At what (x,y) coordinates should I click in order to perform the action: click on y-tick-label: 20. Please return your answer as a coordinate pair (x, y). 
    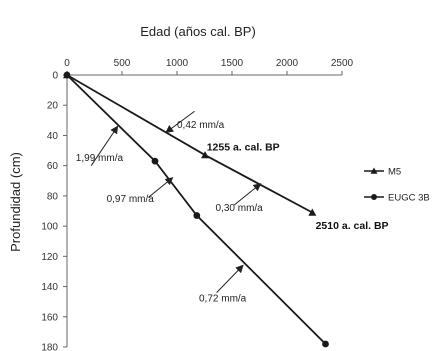
    Looking at the image, I should click on (53, 106).